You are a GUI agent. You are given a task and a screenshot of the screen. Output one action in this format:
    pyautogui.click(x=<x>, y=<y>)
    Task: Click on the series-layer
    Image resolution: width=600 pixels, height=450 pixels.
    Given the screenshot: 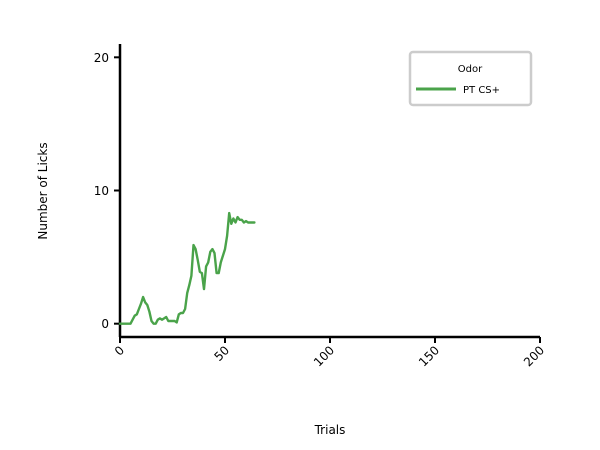 What is the action you would take?
    pyautogui.click(x=187, y=268)
    